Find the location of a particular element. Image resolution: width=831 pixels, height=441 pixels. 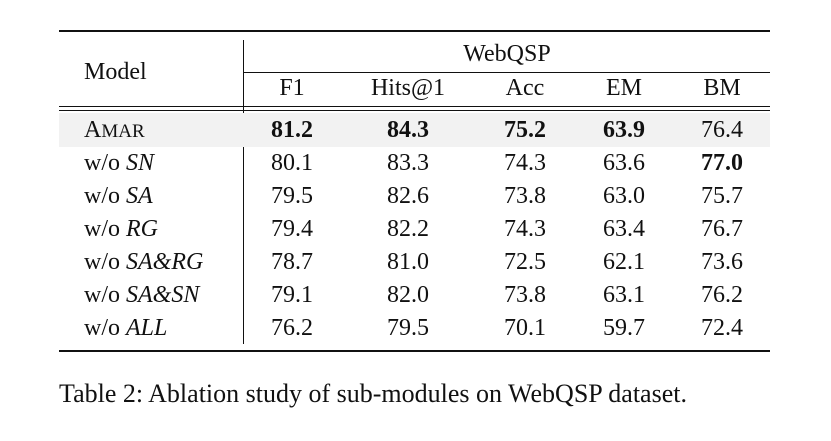

column-header: EM is located at coordinates (624, 88).